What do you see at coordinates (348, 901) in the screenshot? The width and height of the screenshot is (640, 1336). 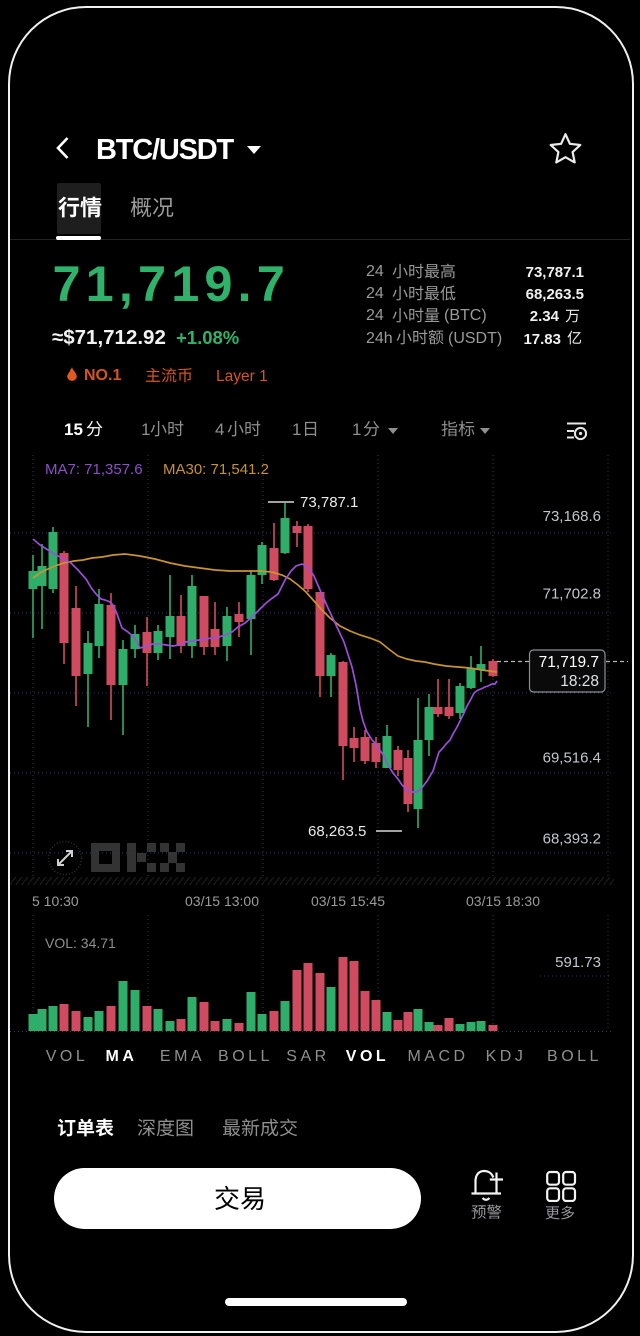 I see `svg-text: 03/15 15:45` at bounding box center [348, 901].